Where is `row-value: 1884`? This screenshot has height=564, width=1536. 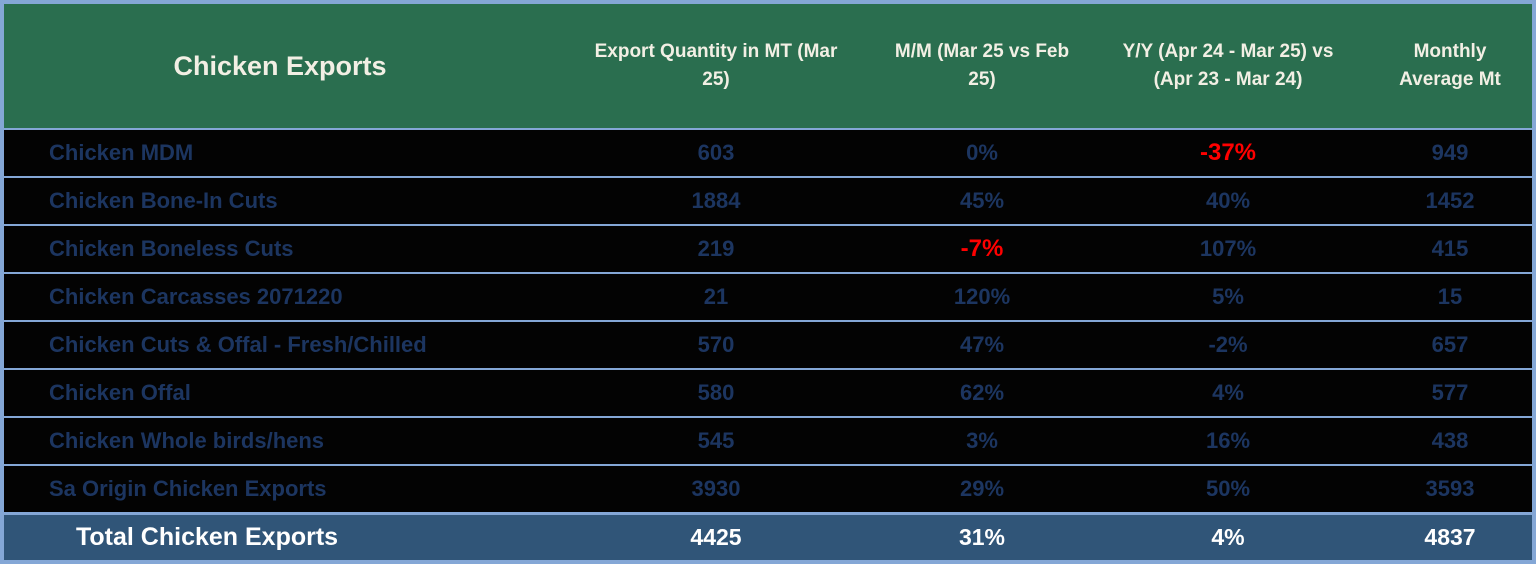
row-value: 1884 is located at coordinates (716, 200).